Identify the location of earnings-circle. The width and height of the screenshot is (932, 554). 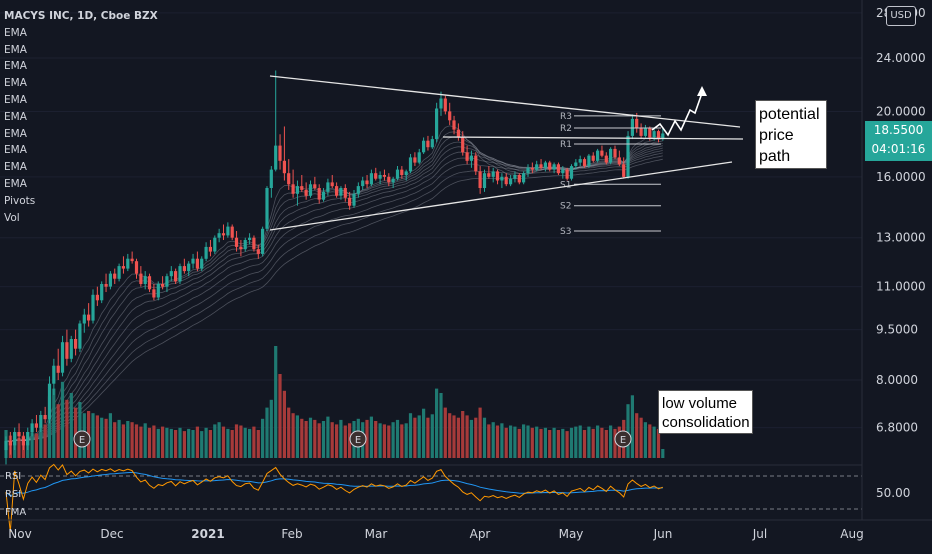
(82, 439).